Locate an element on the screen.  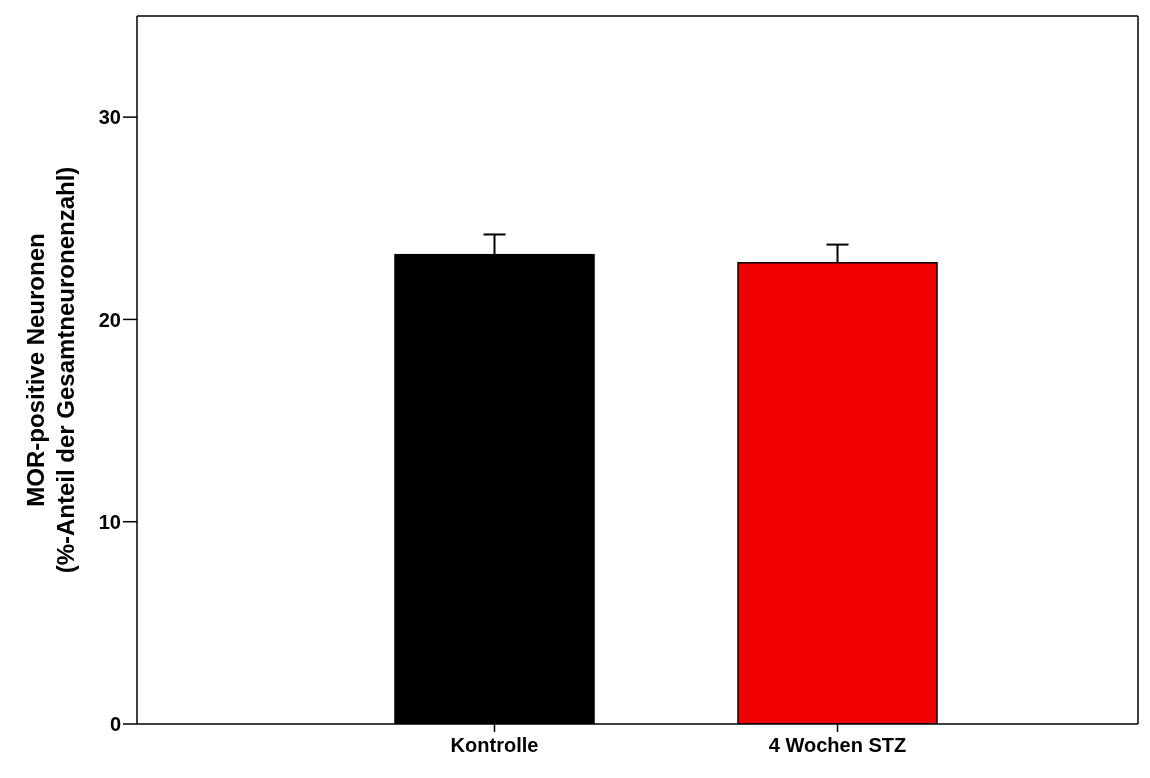
x-tick-label: Kontrolle is located at coordinates (494, 745).